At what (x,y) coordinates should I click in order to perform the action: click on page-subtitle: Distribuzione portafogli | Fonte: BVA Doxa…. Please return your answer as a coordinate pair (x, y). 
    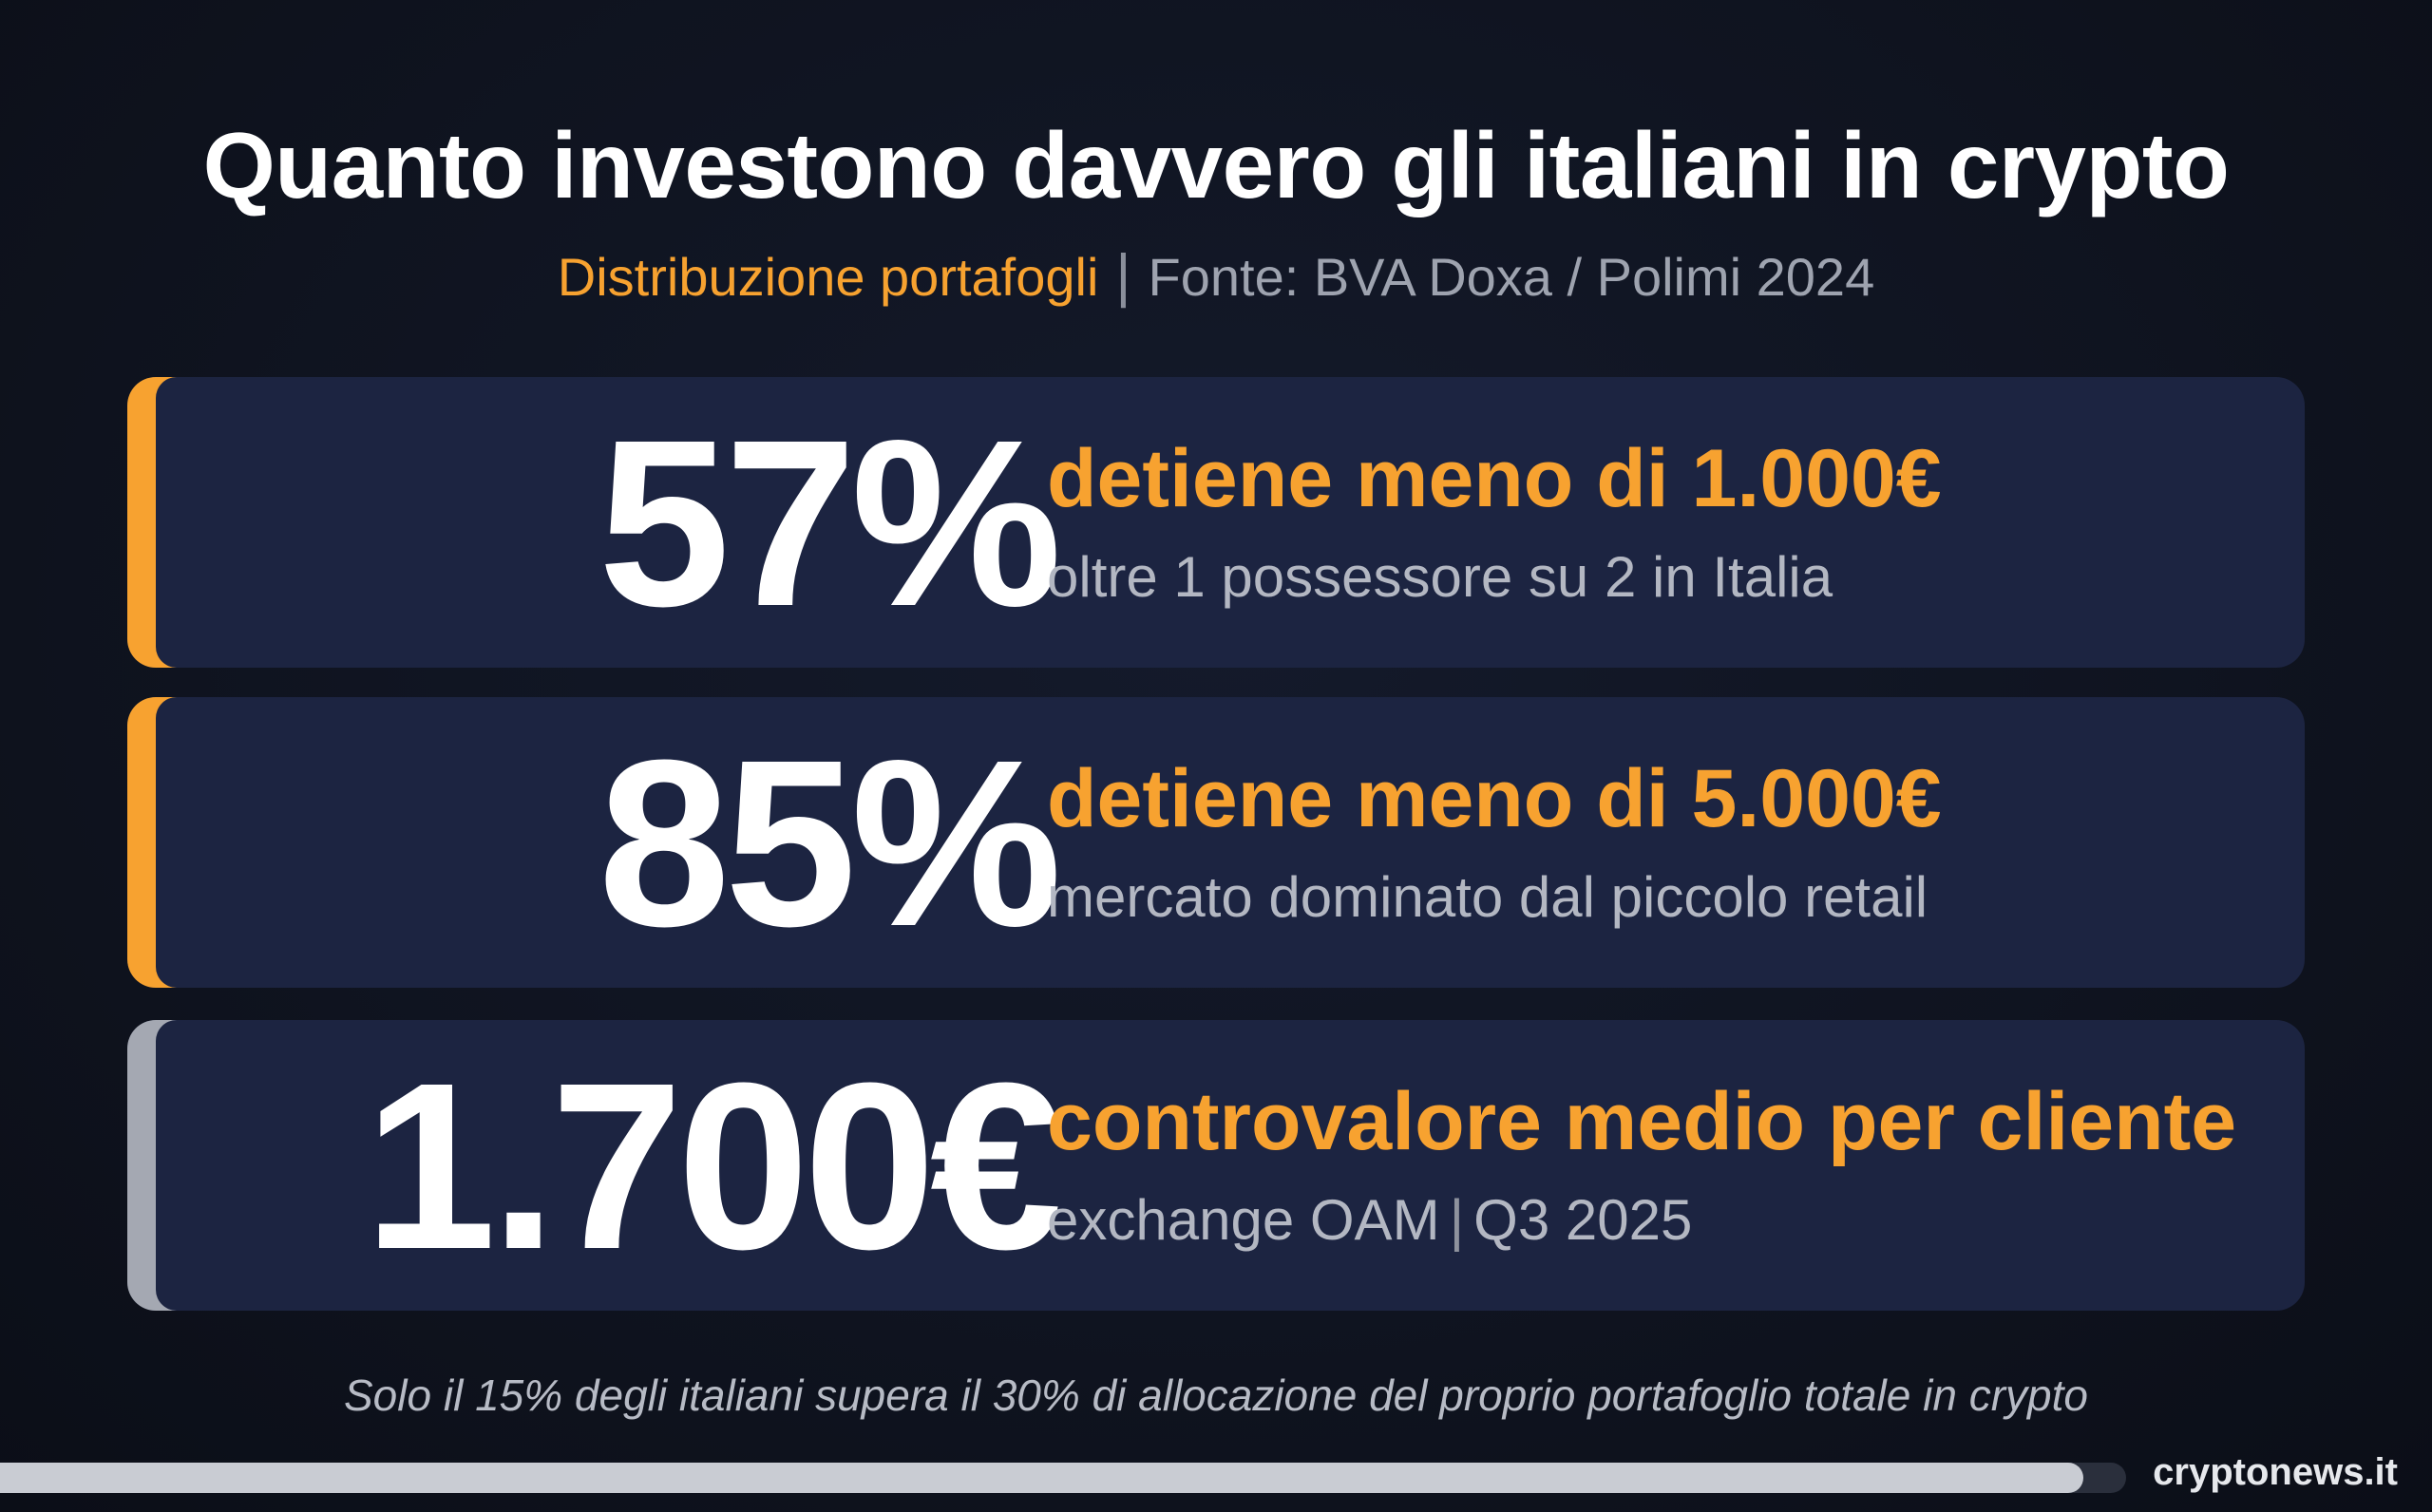
    Looking at the image, I should click on (1216, 276).